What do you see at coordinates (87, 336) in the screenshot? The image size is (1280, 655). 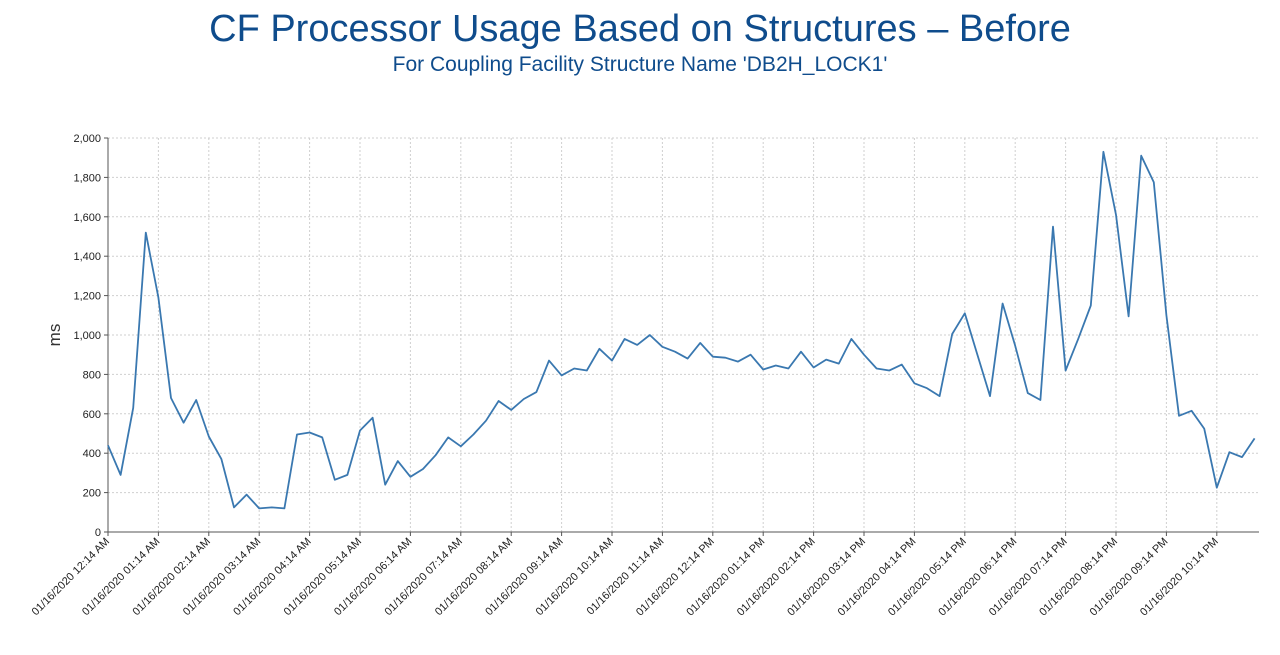 I see `y-tick-label: 1,000` at bounding box center [87, 336].